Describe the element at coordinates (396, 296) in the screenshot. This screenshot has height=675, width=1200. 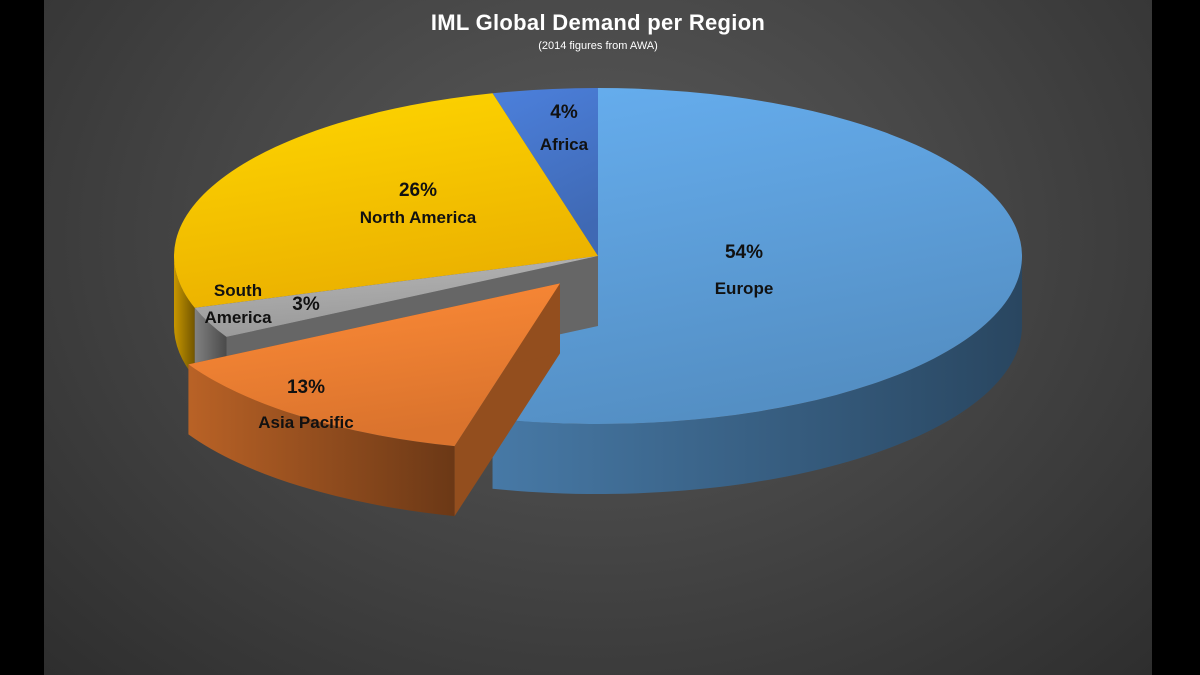
I see `pie-slice-top-south-america` at that location.